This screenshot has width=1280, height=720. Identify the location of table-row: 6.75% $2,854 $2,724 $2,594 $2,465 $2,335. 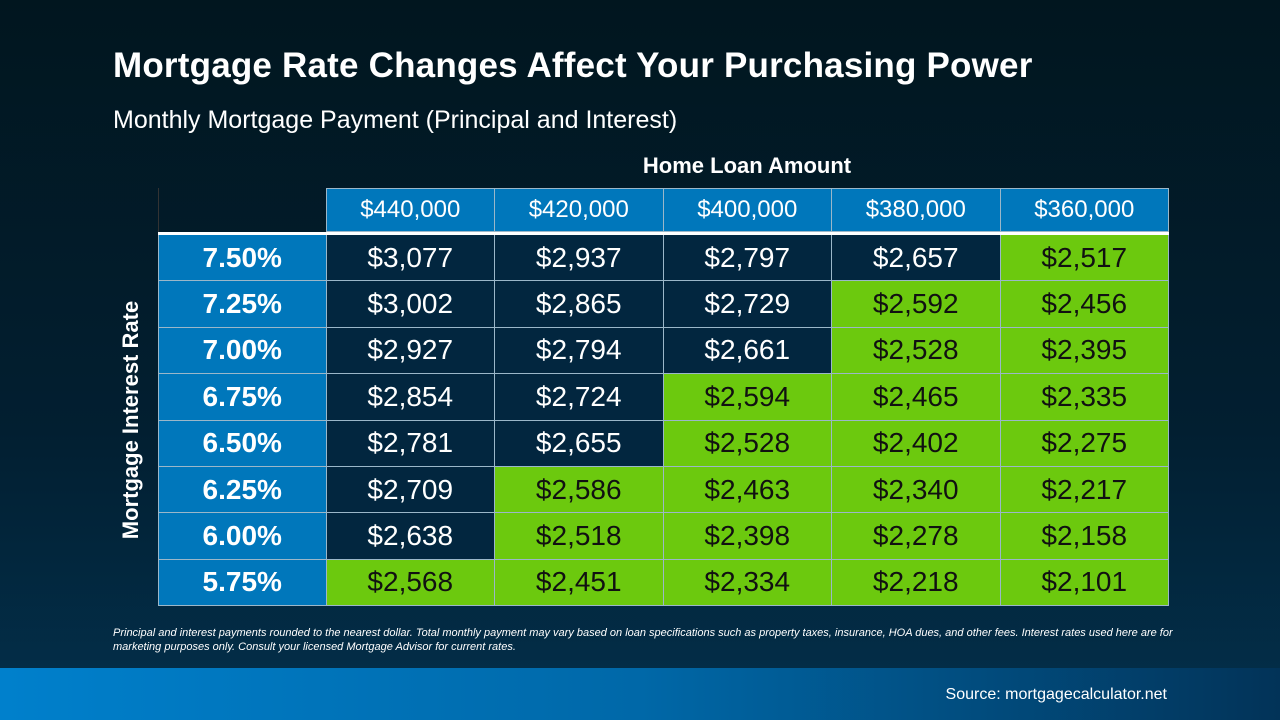
(663, 397).